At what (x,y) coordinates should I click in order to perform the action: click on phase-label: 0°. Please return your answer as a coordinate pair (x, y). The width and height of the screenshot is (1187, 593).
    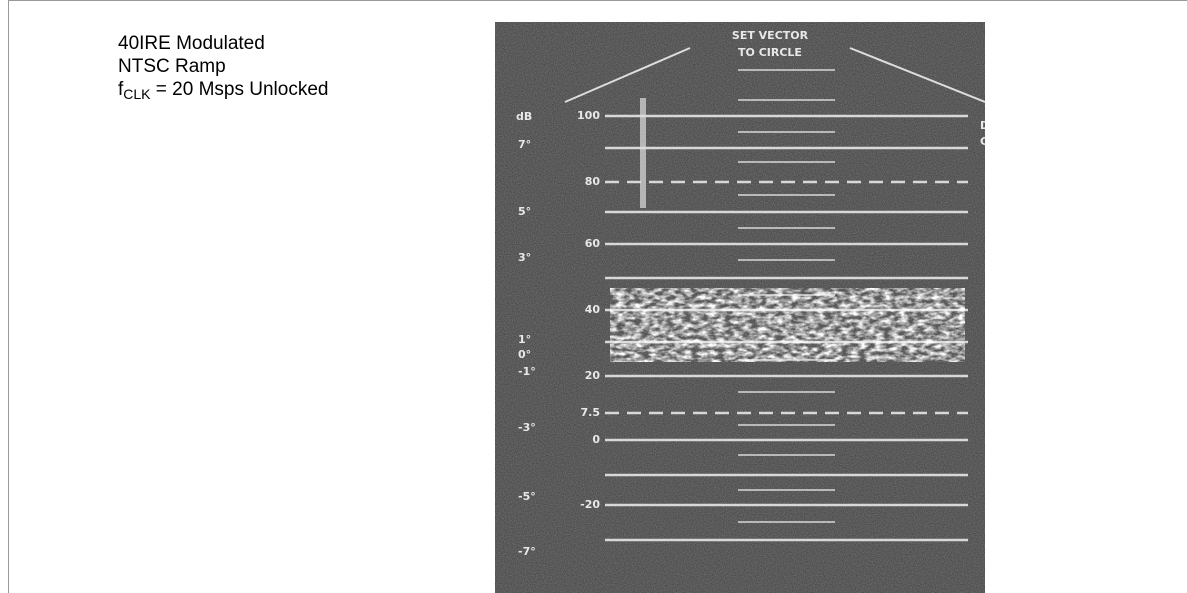
    Looking at the image, I should click on (524, 354).